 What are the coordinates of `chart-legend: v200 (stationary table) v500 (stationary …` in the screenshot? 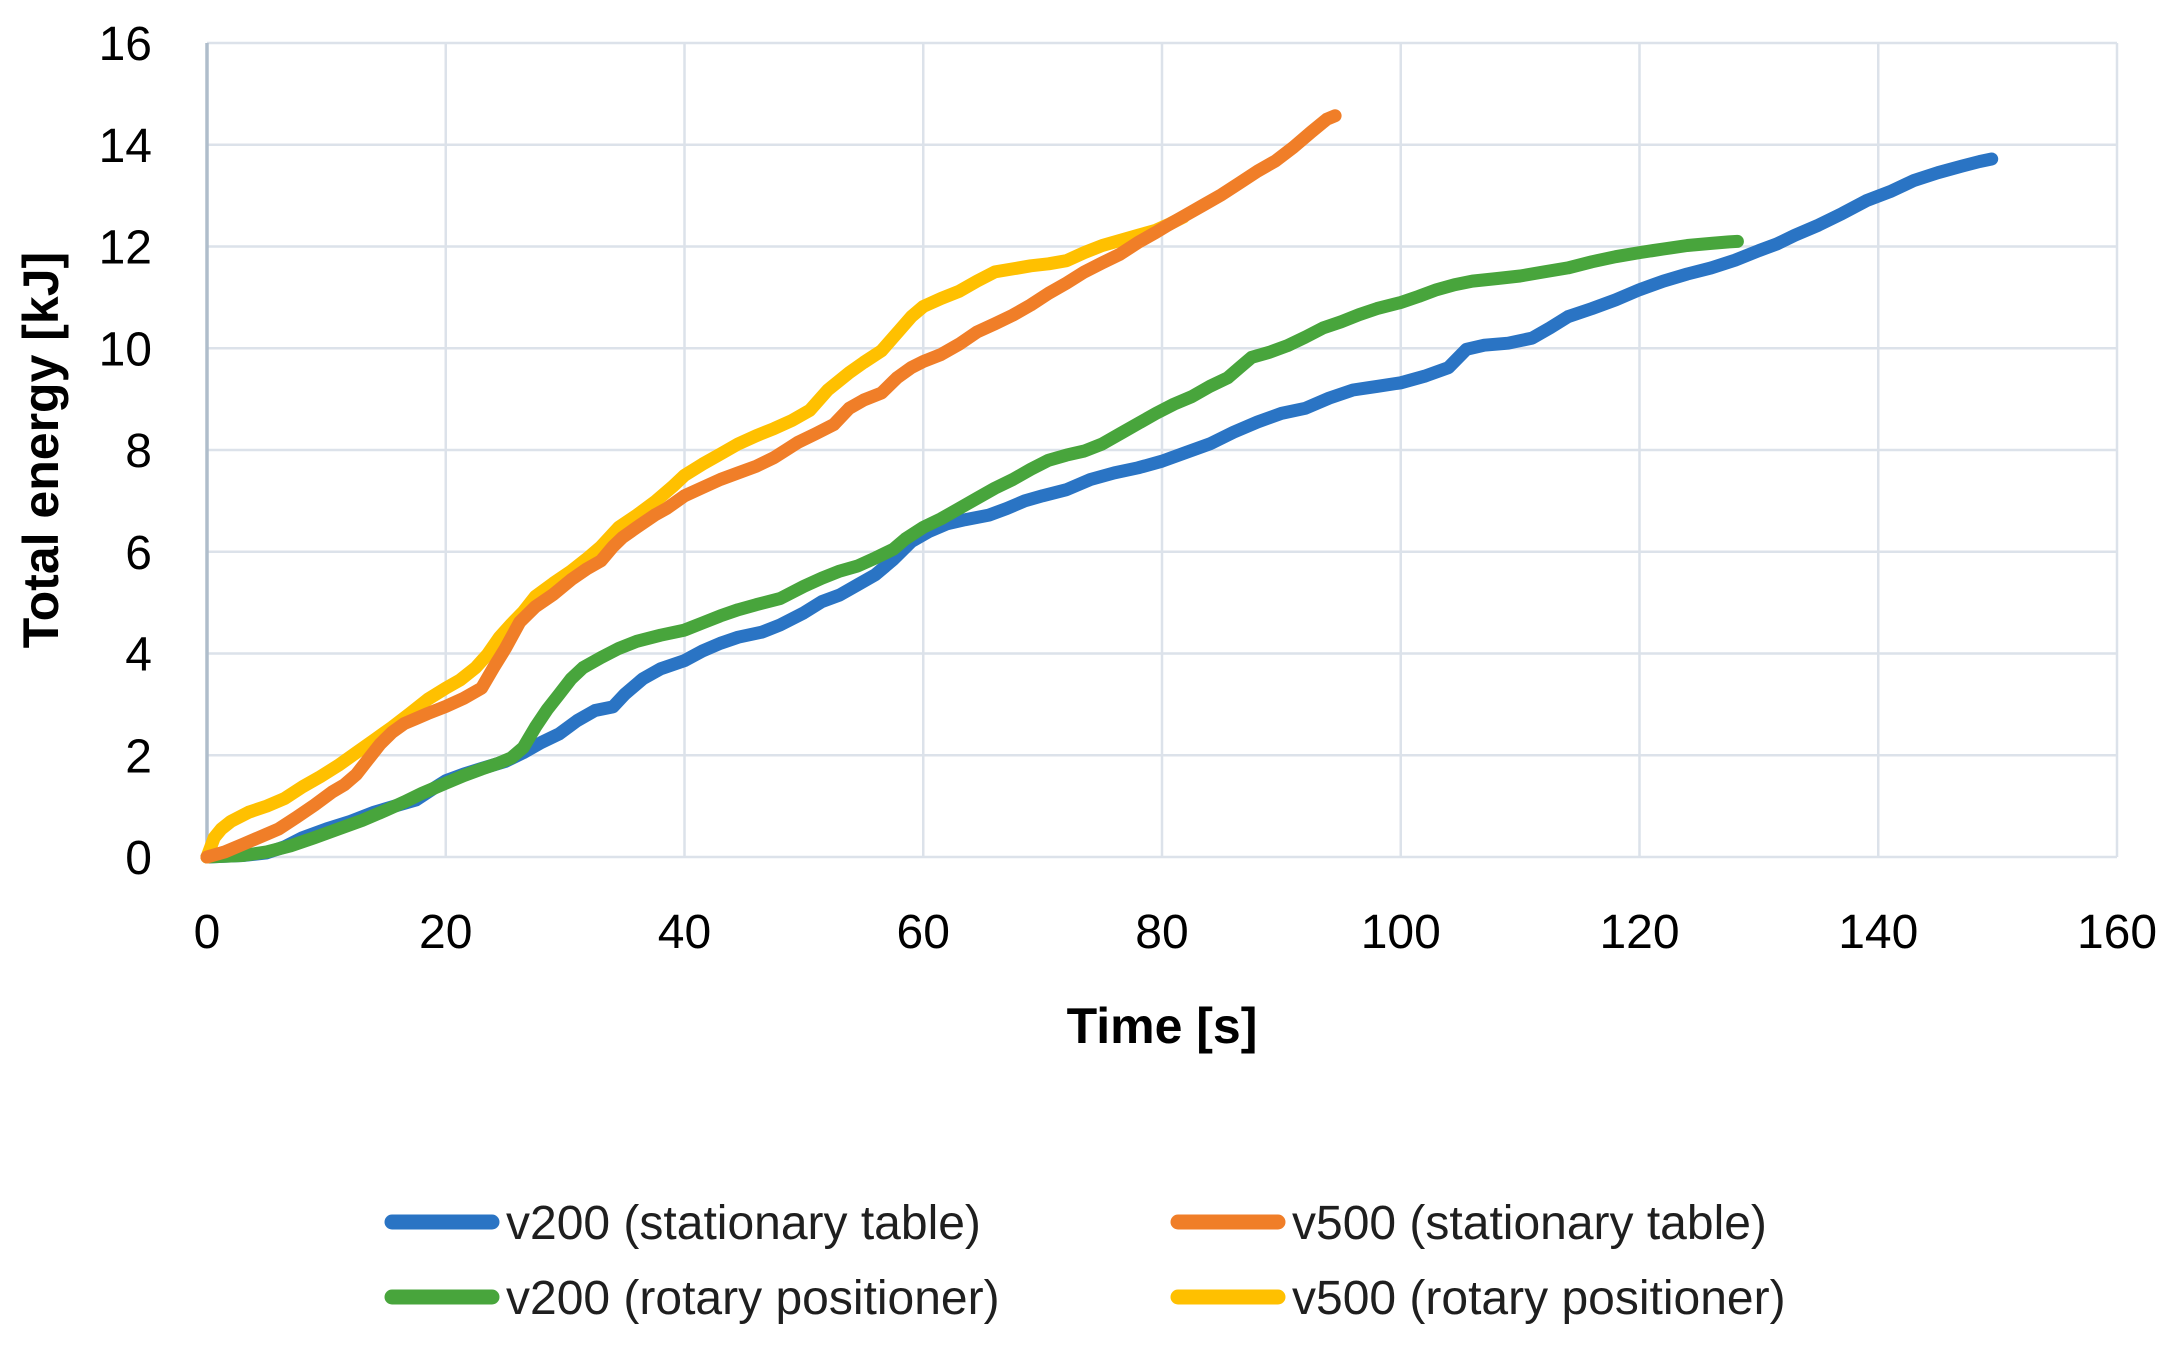 It's located at (1085, 1261).